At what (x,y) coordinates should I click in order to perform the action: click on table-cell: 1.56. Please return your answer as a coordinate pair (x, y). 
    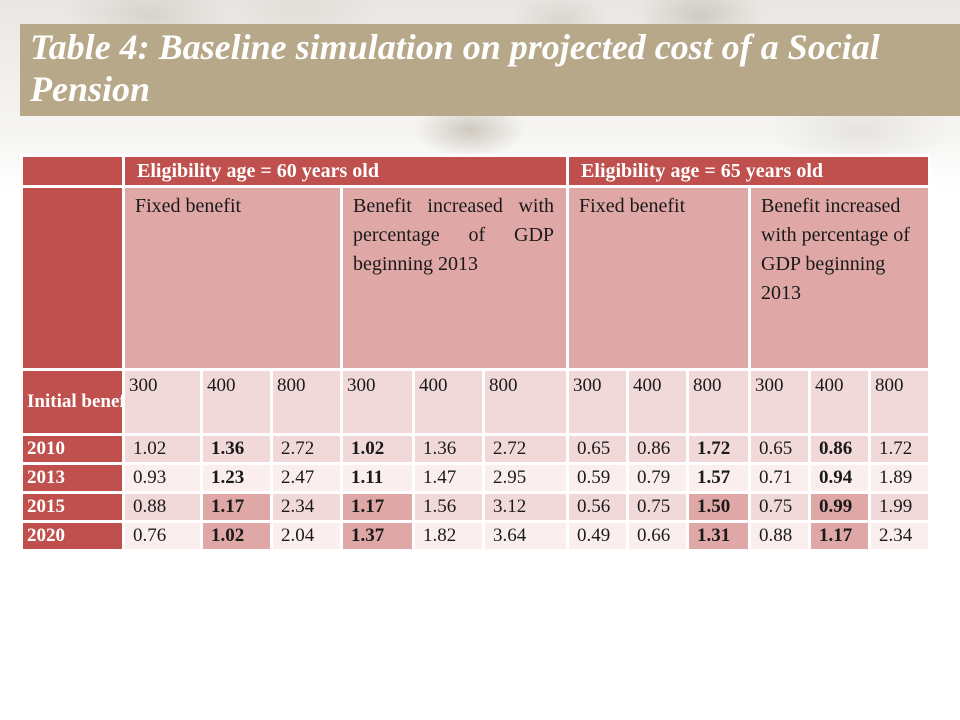
    Looking at the image, I should click on (448, 507).